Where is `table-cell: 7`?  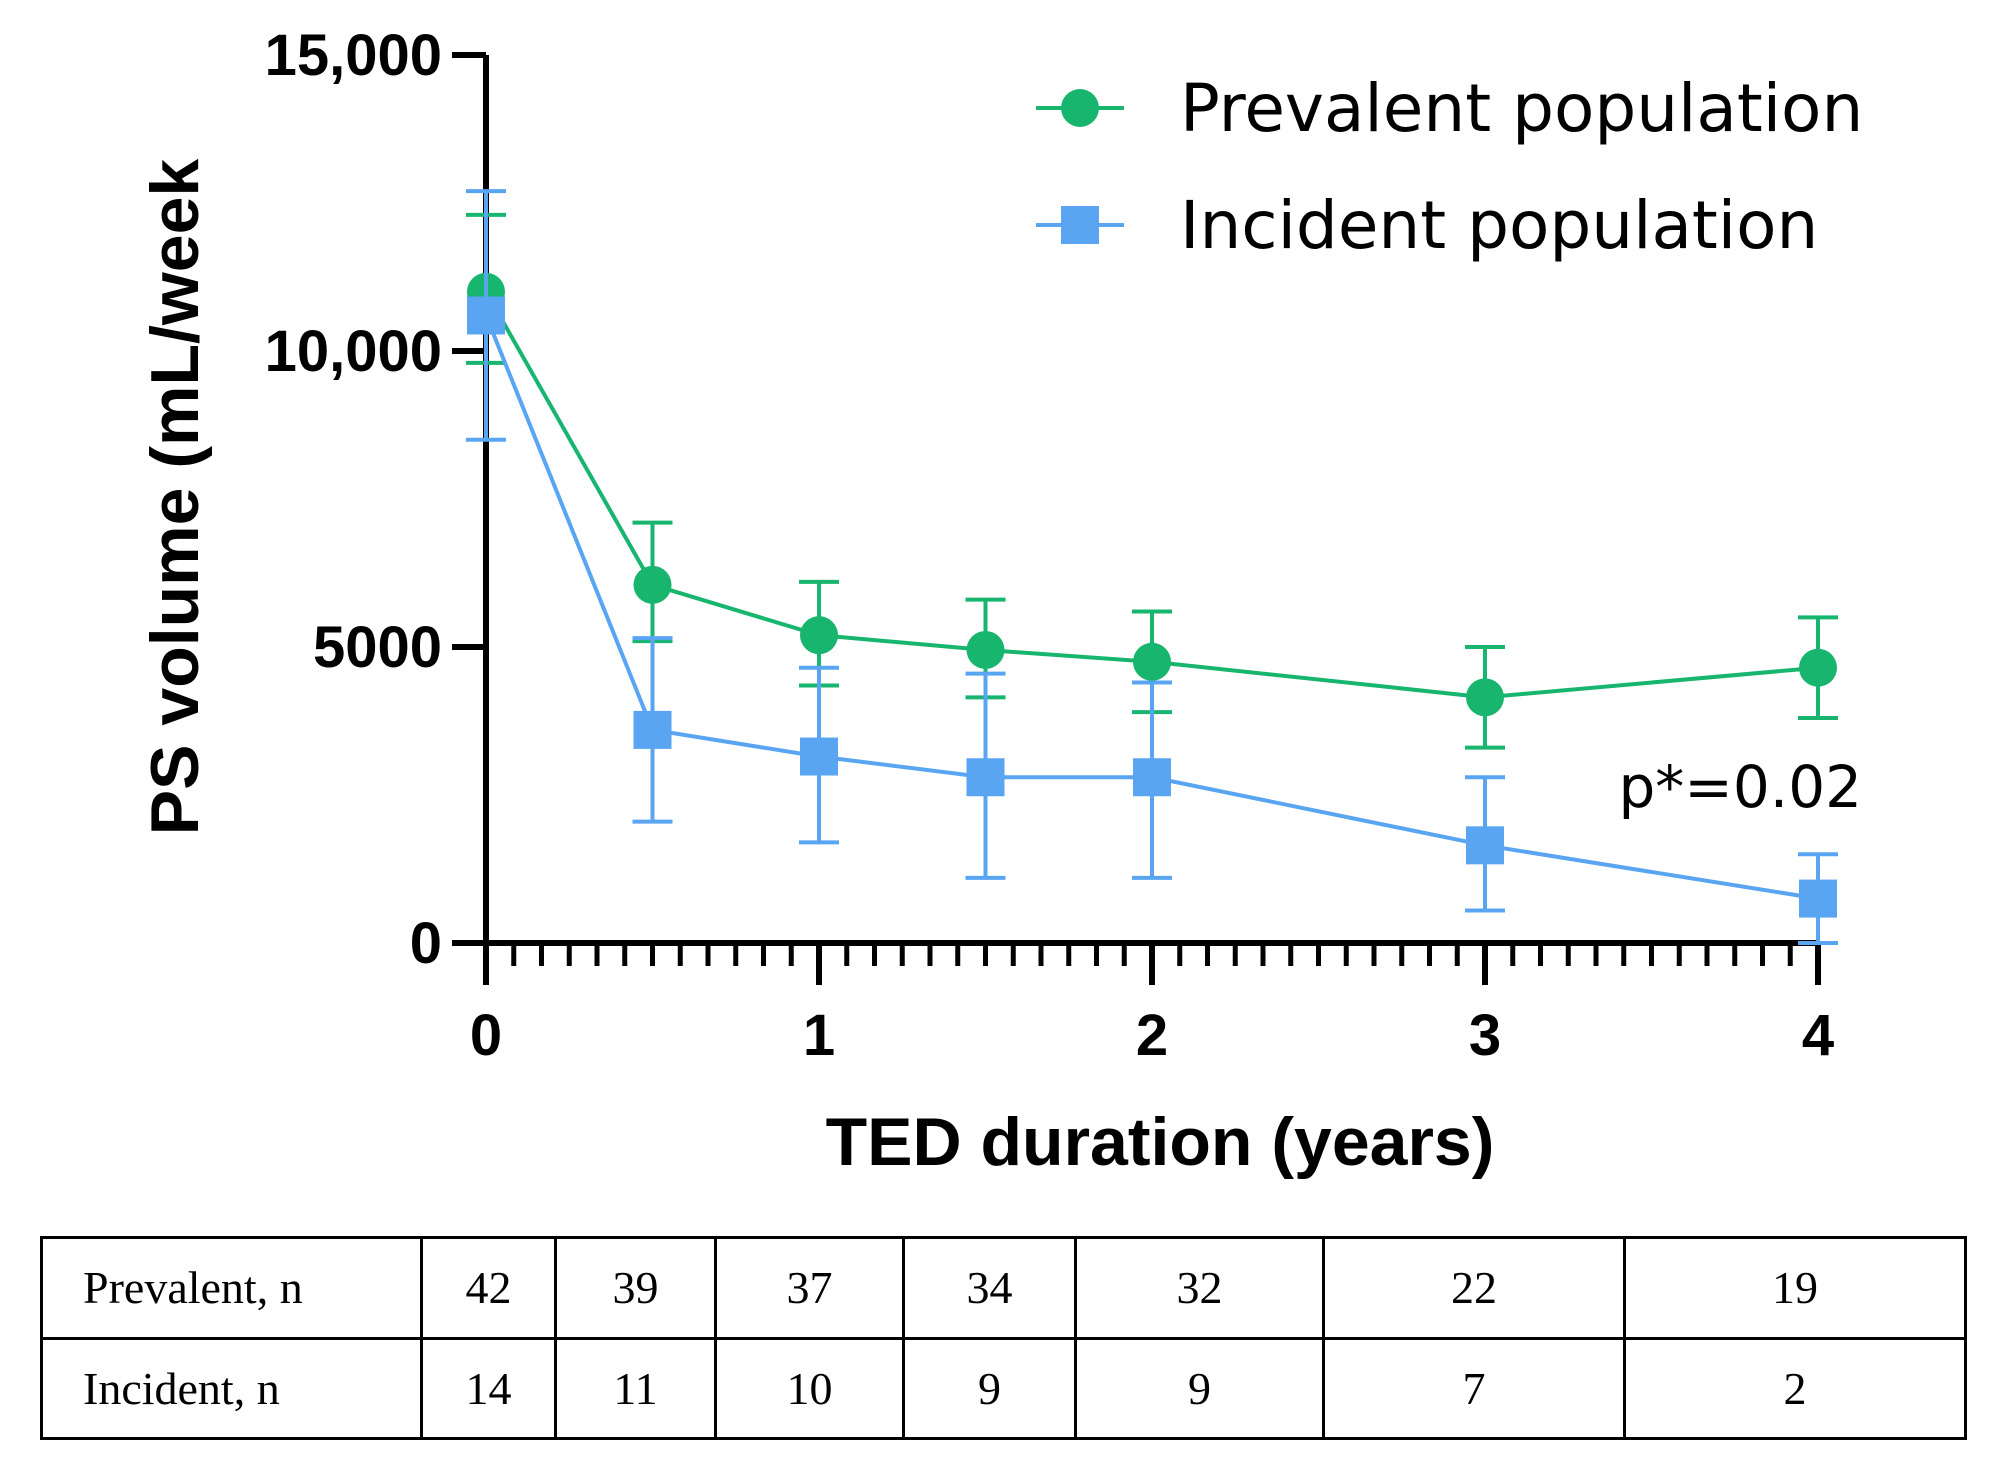 table-cell: 7 is located at coordinates (1474, 1388).